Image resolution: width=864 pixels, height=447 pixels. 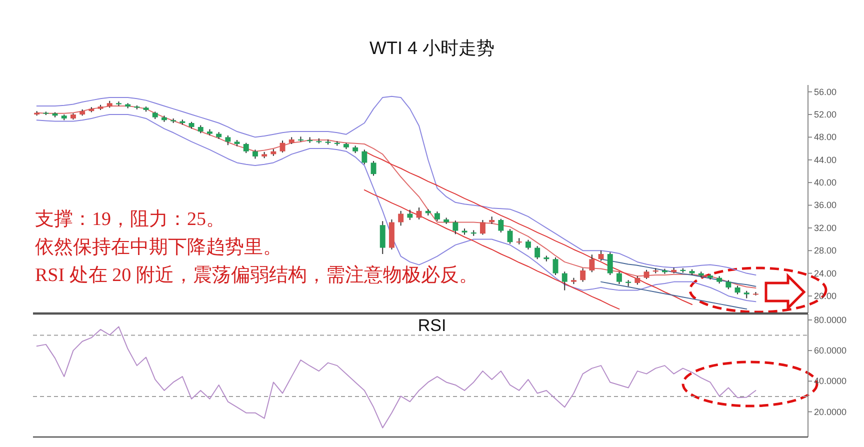 I want to click on y-tick-label: 40.0000, so click(x=830, y=381).